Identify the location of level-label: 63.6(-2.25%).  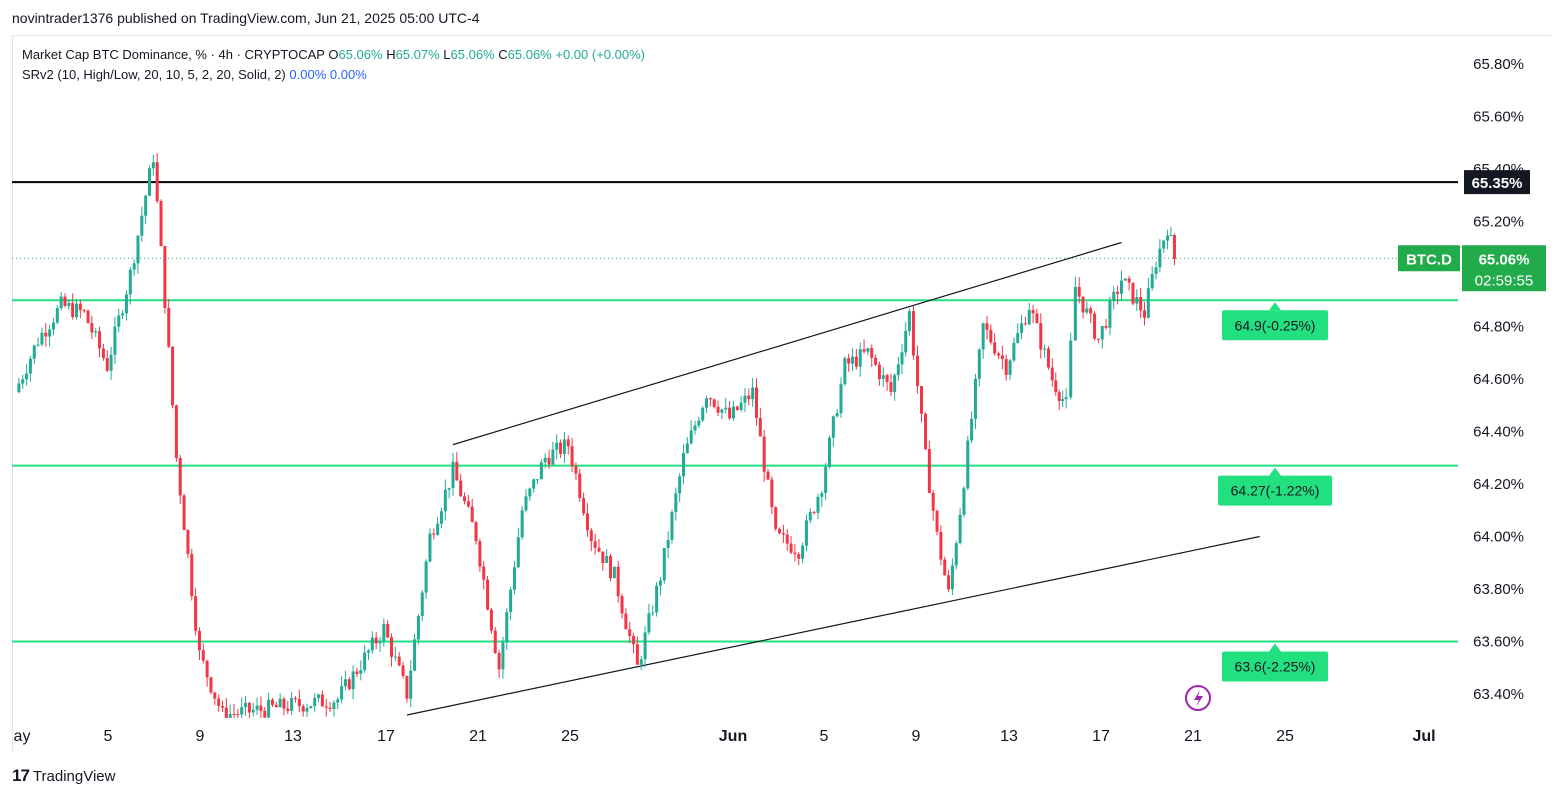
(1275, 662).